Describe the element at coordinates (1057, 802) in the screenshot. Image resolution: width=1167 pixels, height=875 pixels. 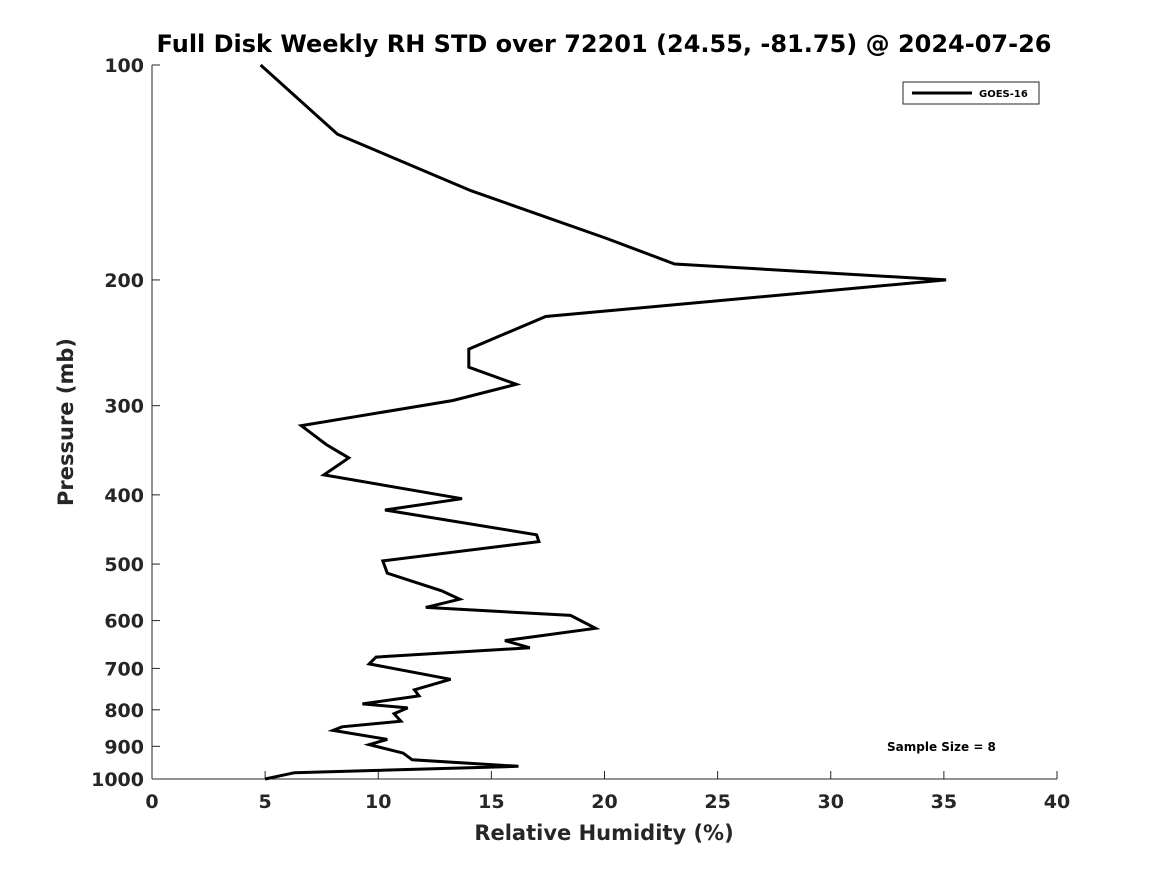
I see `x-tick-label: 40` at that location.